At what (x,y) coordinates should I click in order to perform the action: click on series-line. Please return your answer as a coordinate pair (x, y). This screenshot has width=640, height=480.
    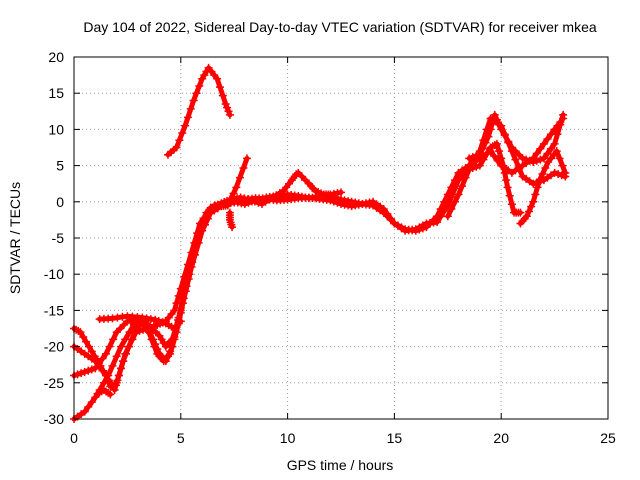
    Looking at the image, I should click on (199, 111).